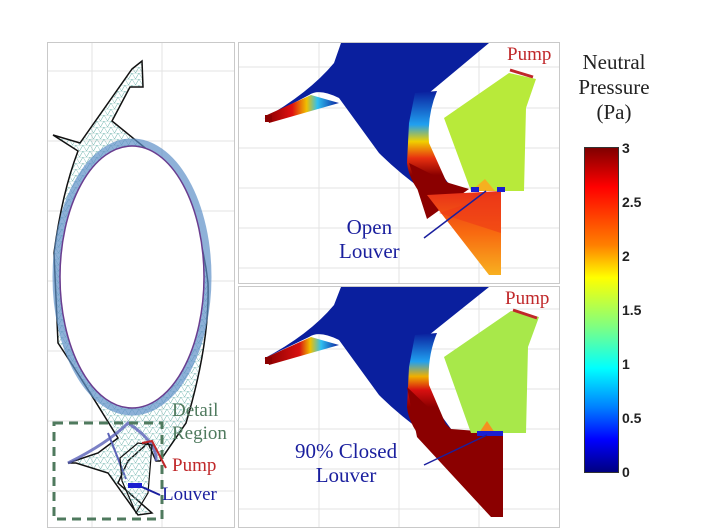 This screenshot has width=720, height=530. I want to click on separatrix, so click(132, 277).